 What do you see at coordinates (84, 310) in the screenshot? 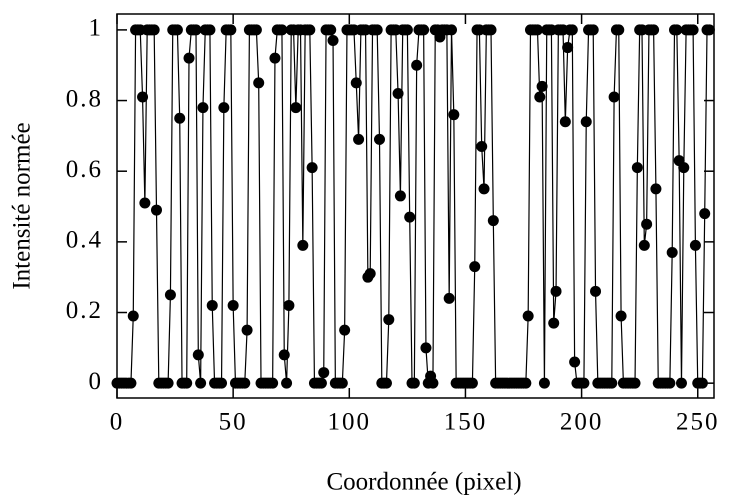
I see `y-tick-label: 0.2` at bounding box center [84, 310].